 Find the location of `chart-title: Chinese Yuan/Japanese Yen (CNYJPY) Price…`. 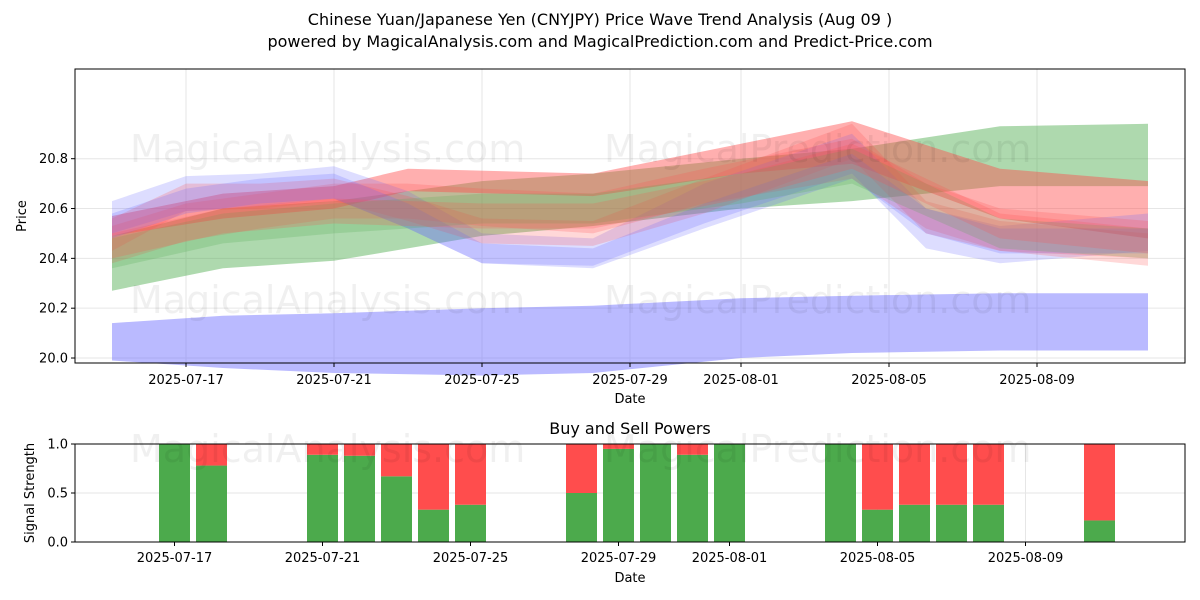

chart-title: Chinese Yuan/Japanese Yen (CNYJPY) Price… is located at coordinates (600, 19).